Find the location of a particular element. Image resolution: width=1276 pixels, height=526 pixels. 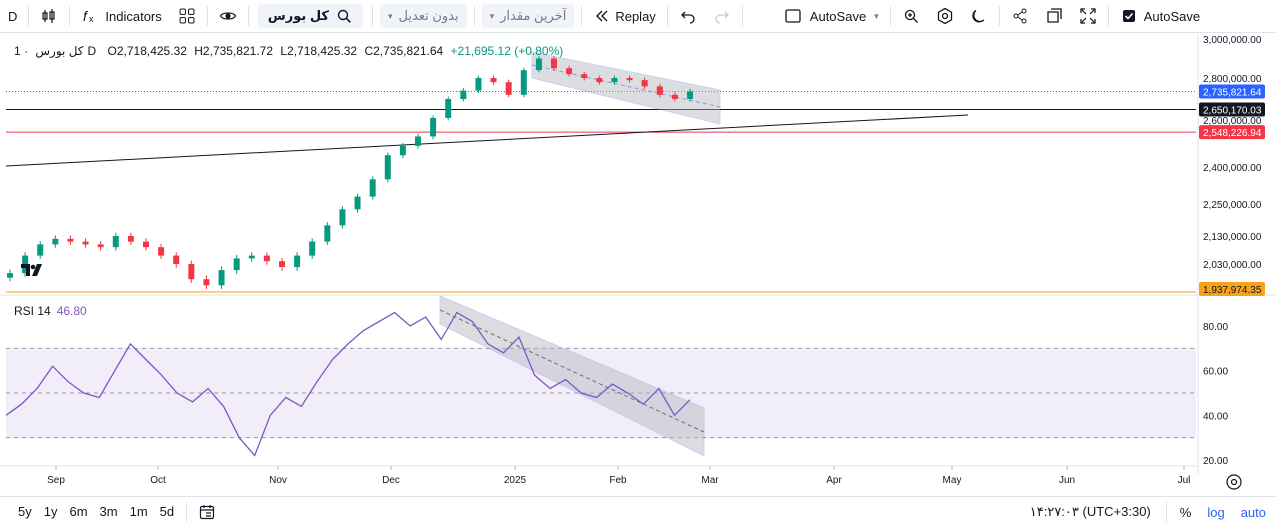

undo-button is located at coordinates (688, 16).